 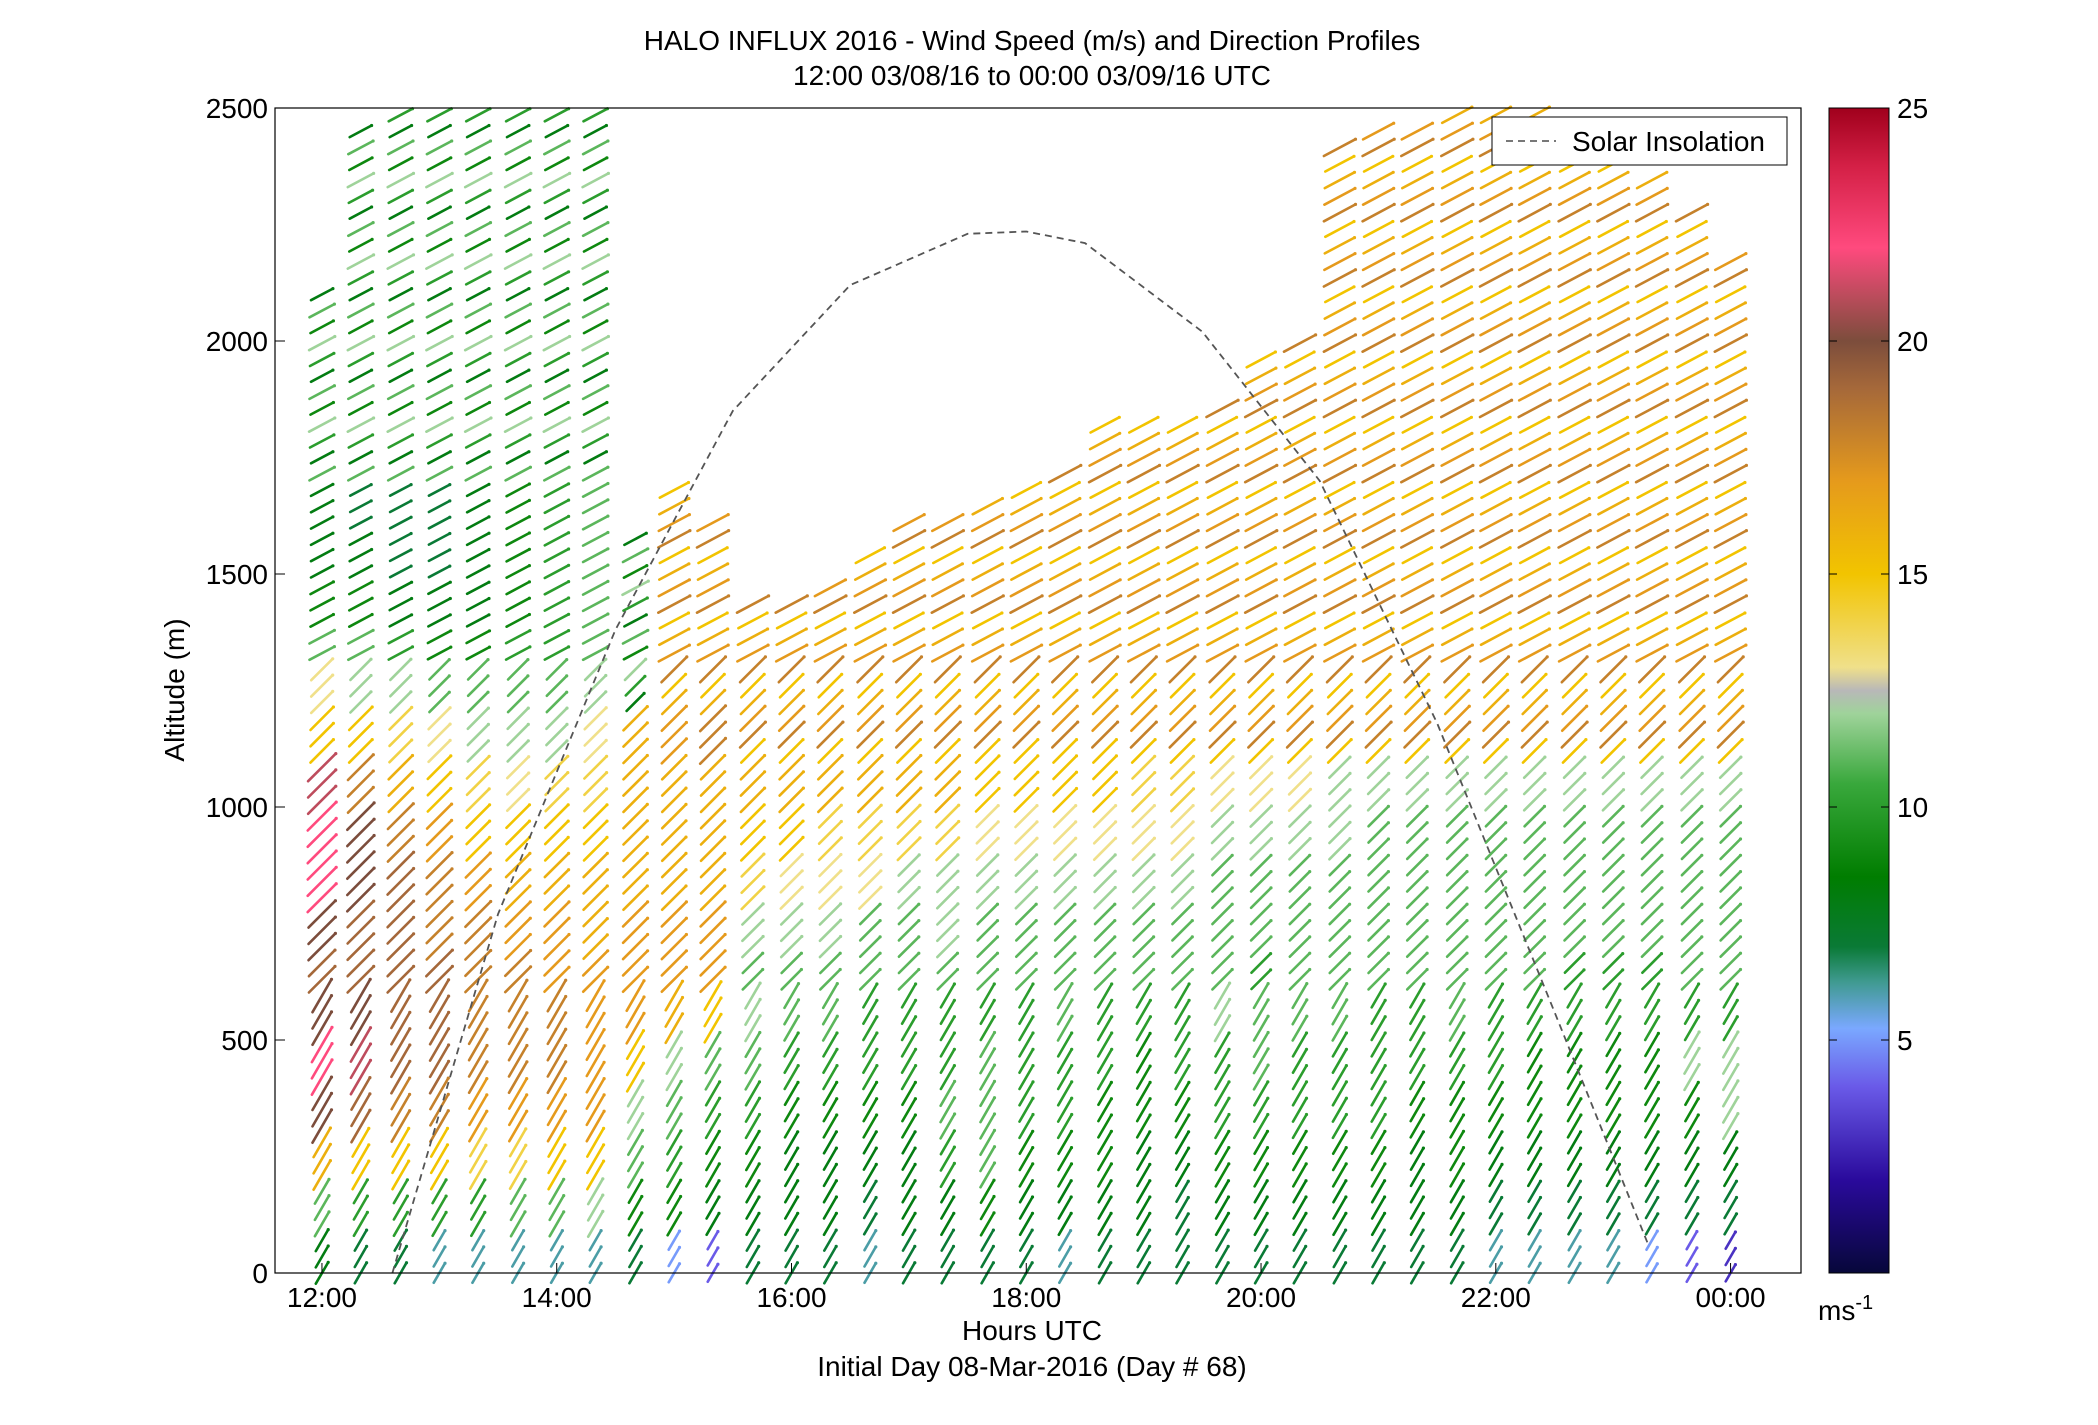 What do you see at coordinates (1731, 1297) in the screenshot?
I see `x-tick-label: 00:00` at bounding box center [1731, 1297].